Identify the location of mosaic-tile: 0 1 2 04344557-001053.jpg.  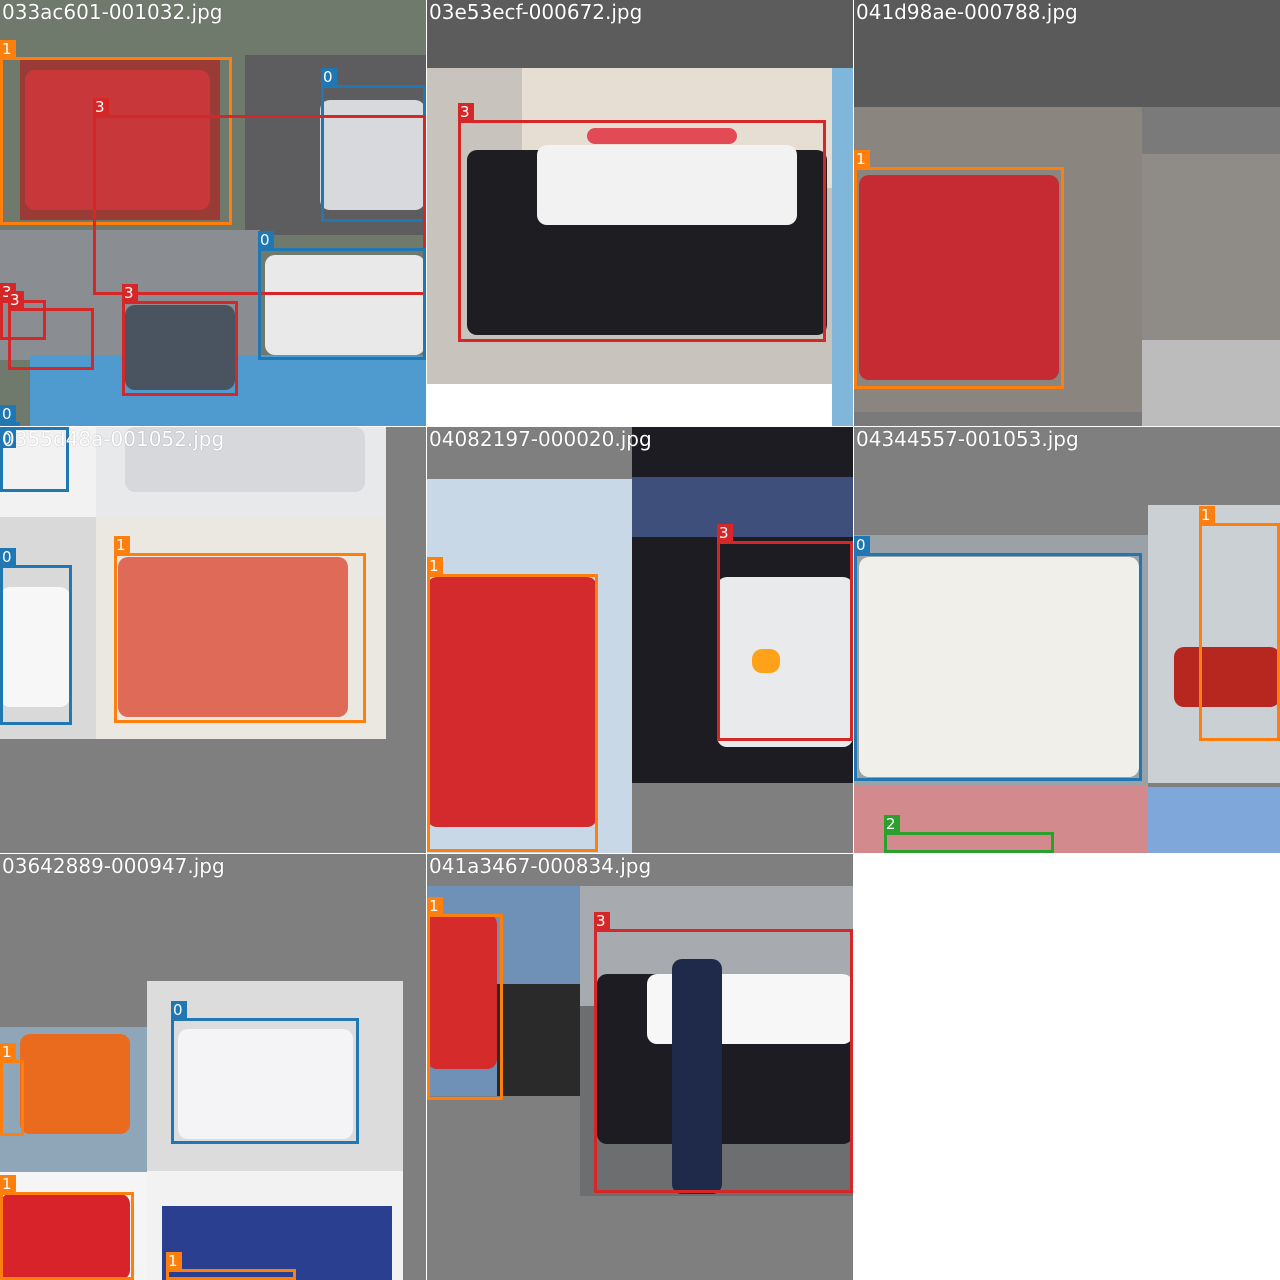
(1067, 640).